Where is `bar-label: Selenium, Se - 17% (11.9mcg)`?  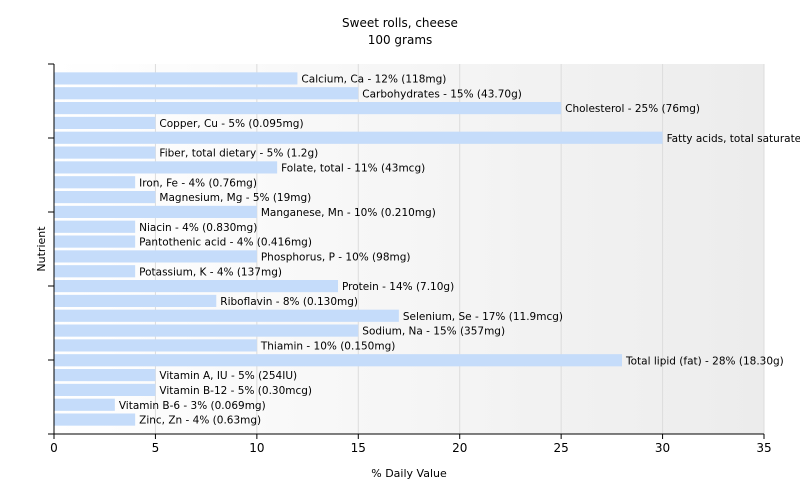
bar-label: Selenium, Se - 17% (11.9mcg) is located at coordinates (483, 317).